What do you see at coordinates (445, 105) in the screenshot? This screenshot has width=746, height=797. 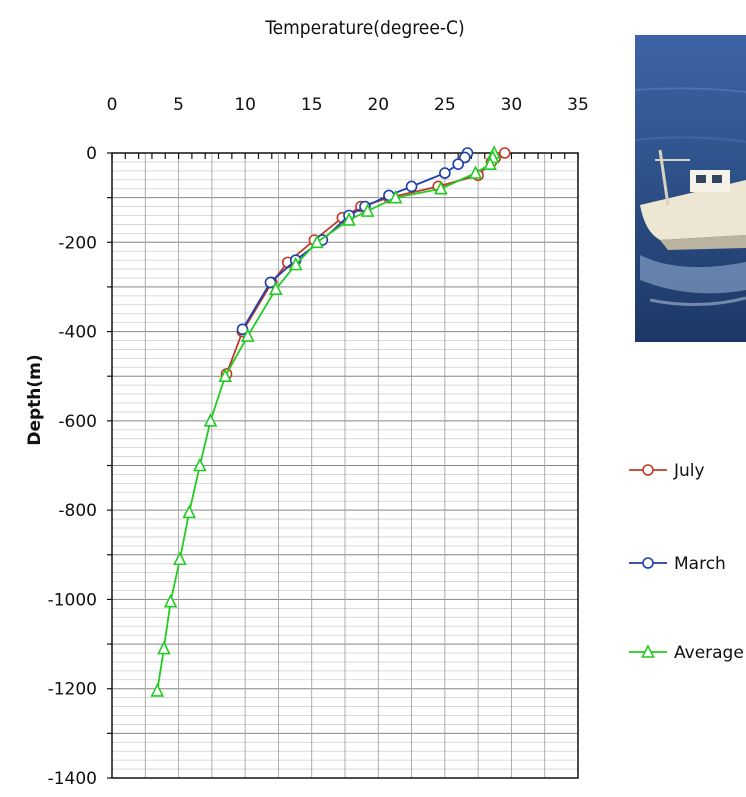 I see `x-tick-label: 25` at bounding box center [445, 105].